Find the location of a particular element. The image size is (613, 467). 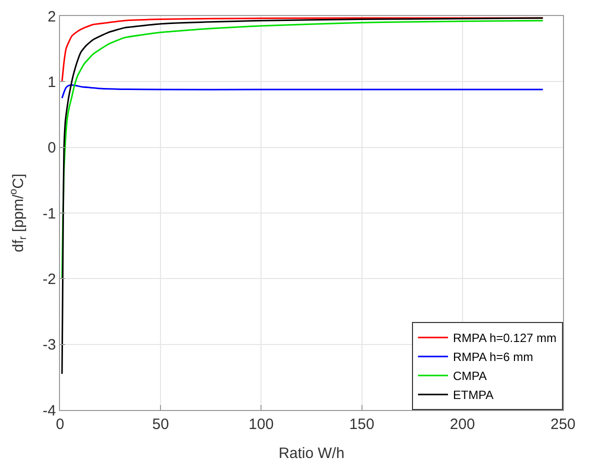

x-tick-label: 150 is located at coordinates (361, 424).